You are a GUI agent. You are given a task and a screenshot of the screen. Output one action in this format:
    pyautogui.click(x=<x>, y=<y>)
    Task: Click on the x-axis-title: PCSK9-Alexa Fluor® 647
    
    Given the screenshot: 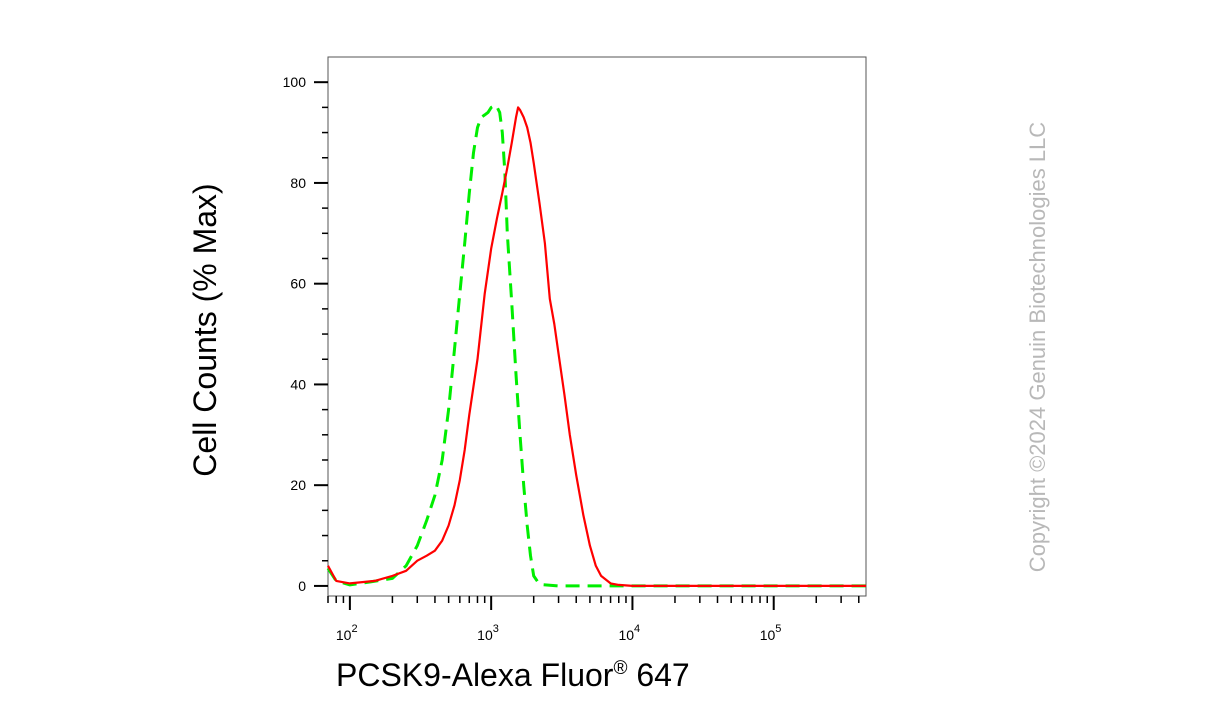 What is the action you would take?
    pyautogui.click(x=513, y=675)
    